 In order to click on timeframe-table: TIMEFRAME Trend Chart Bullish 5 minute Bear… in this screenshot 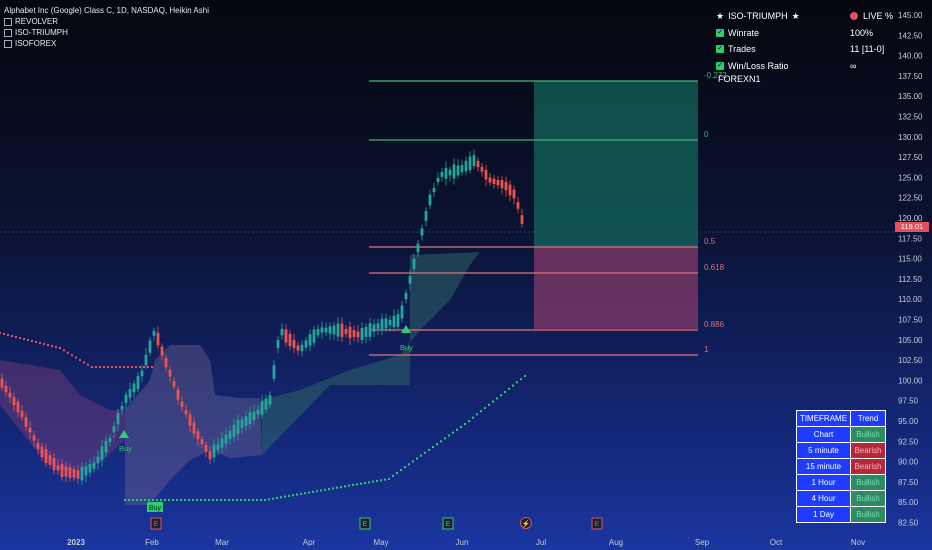, I will do `click(841, 466)`.